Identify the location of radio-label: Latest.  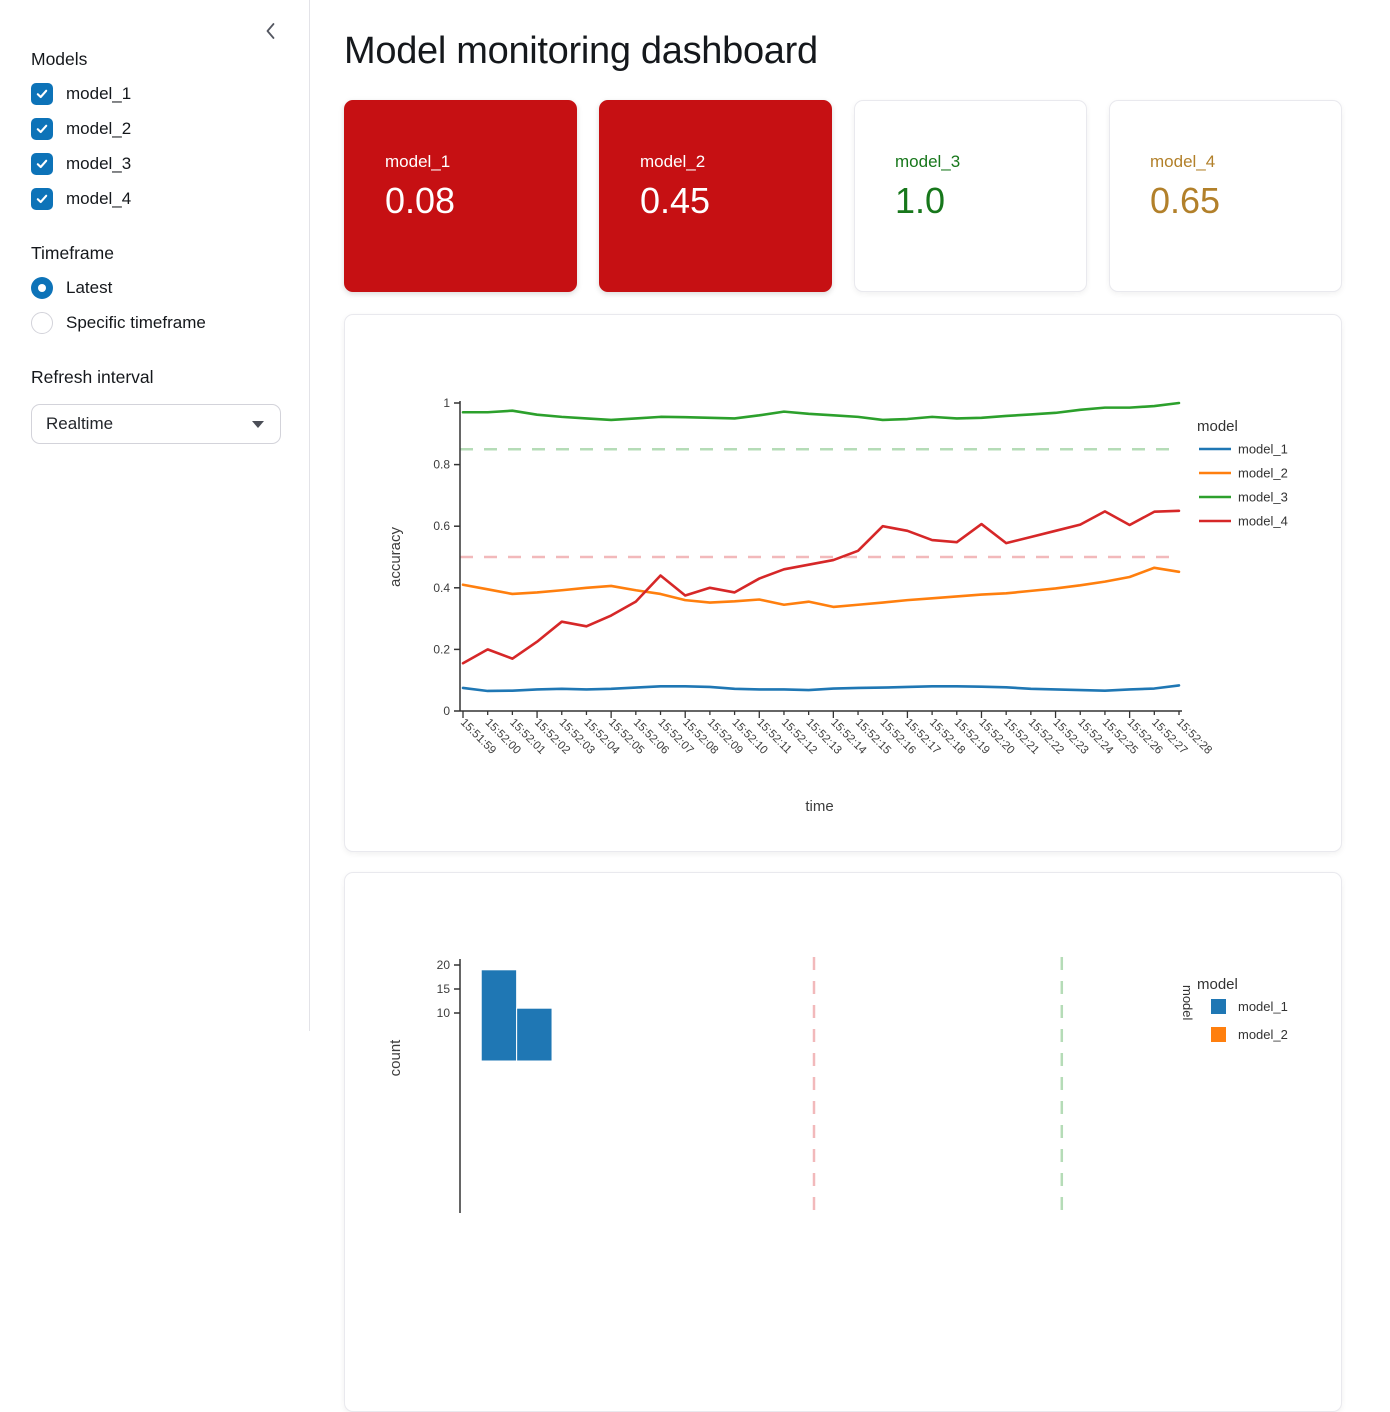
(89, 287).